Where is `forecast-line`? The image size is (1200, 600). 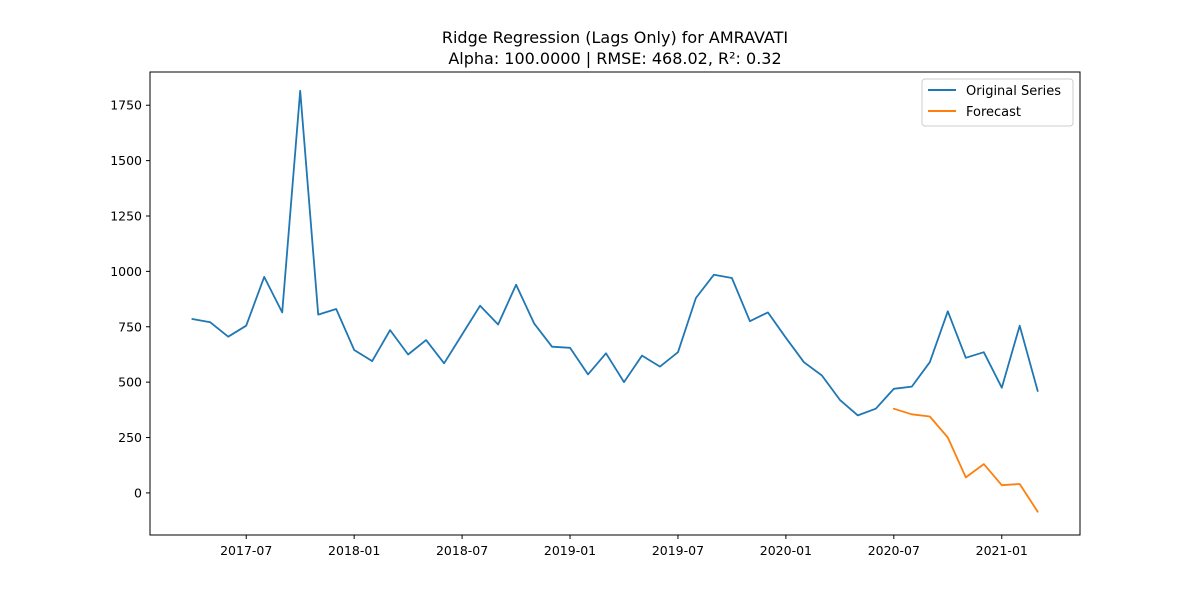
forecast-line is located at coordinates (965, 460).